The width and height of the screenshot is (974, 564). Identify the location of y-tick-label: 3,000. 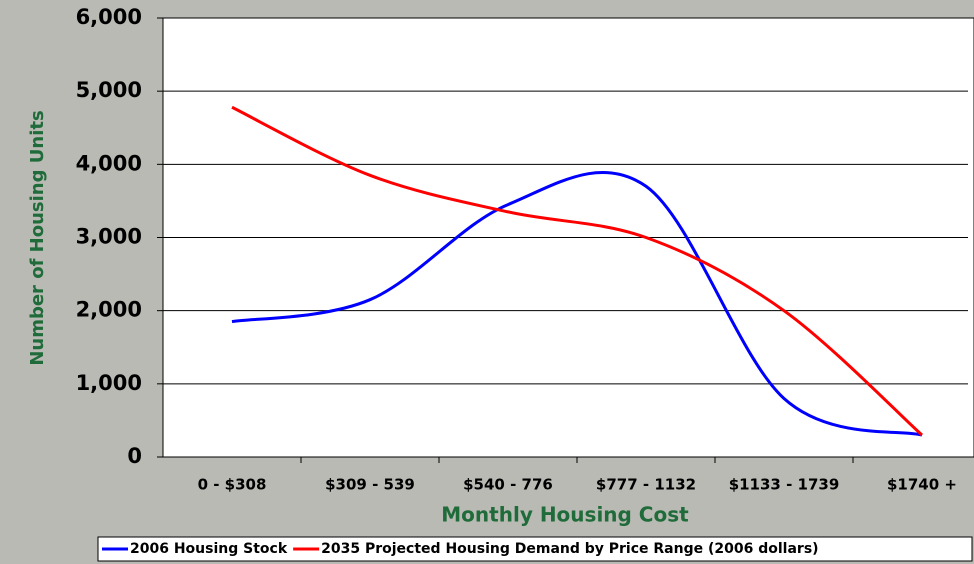
(109, 237).